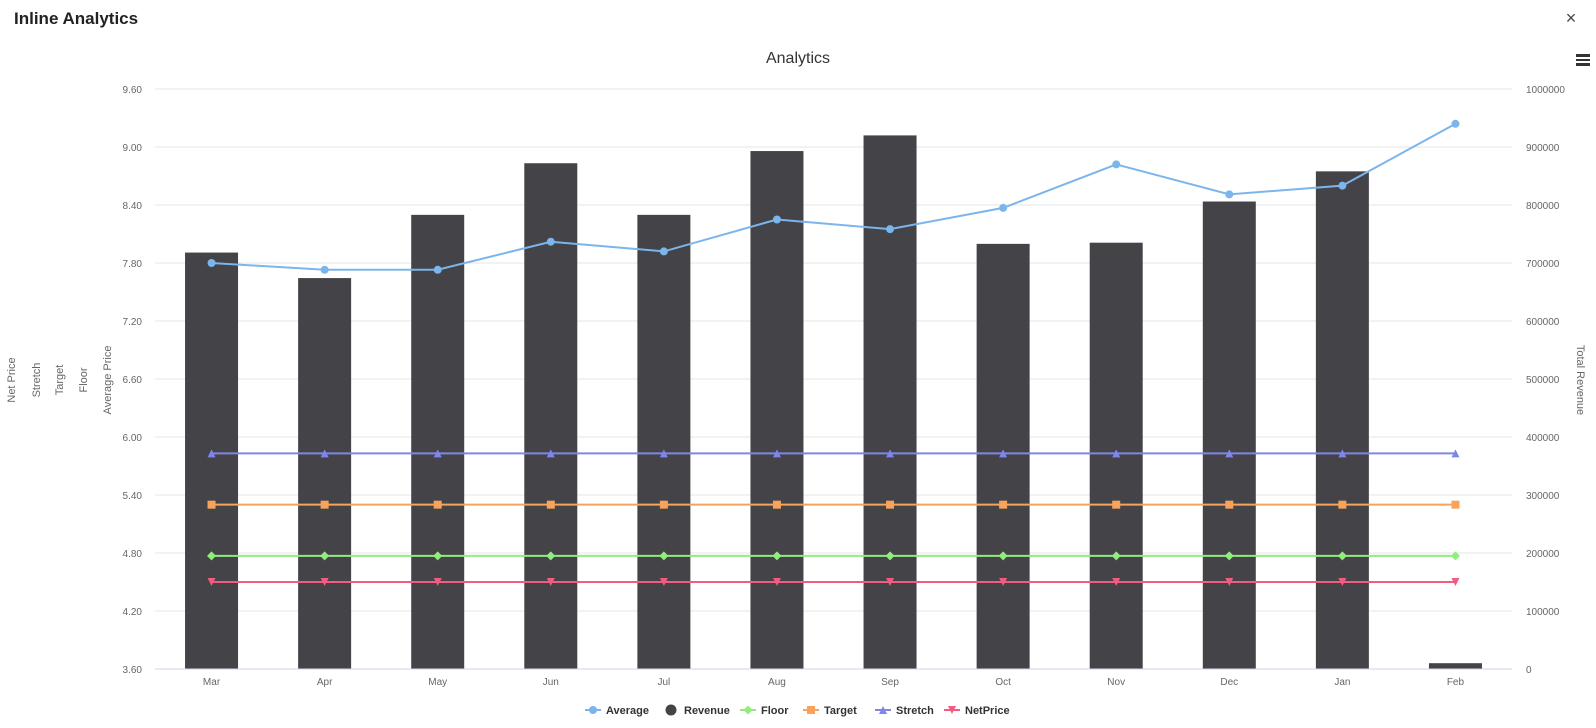  I want to click on right-tick-label: 800000, so click(1543, 206).